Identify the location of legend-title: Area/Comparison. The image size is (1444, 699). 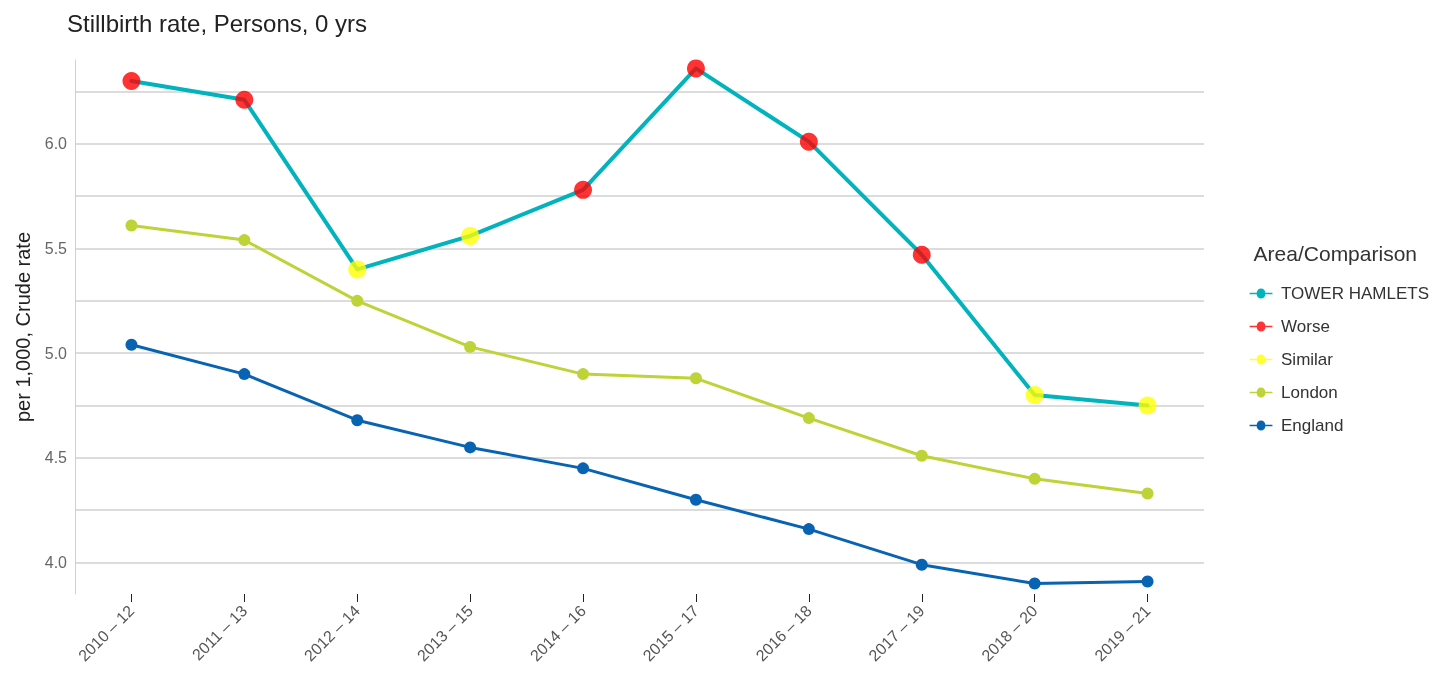
(1335, 253).